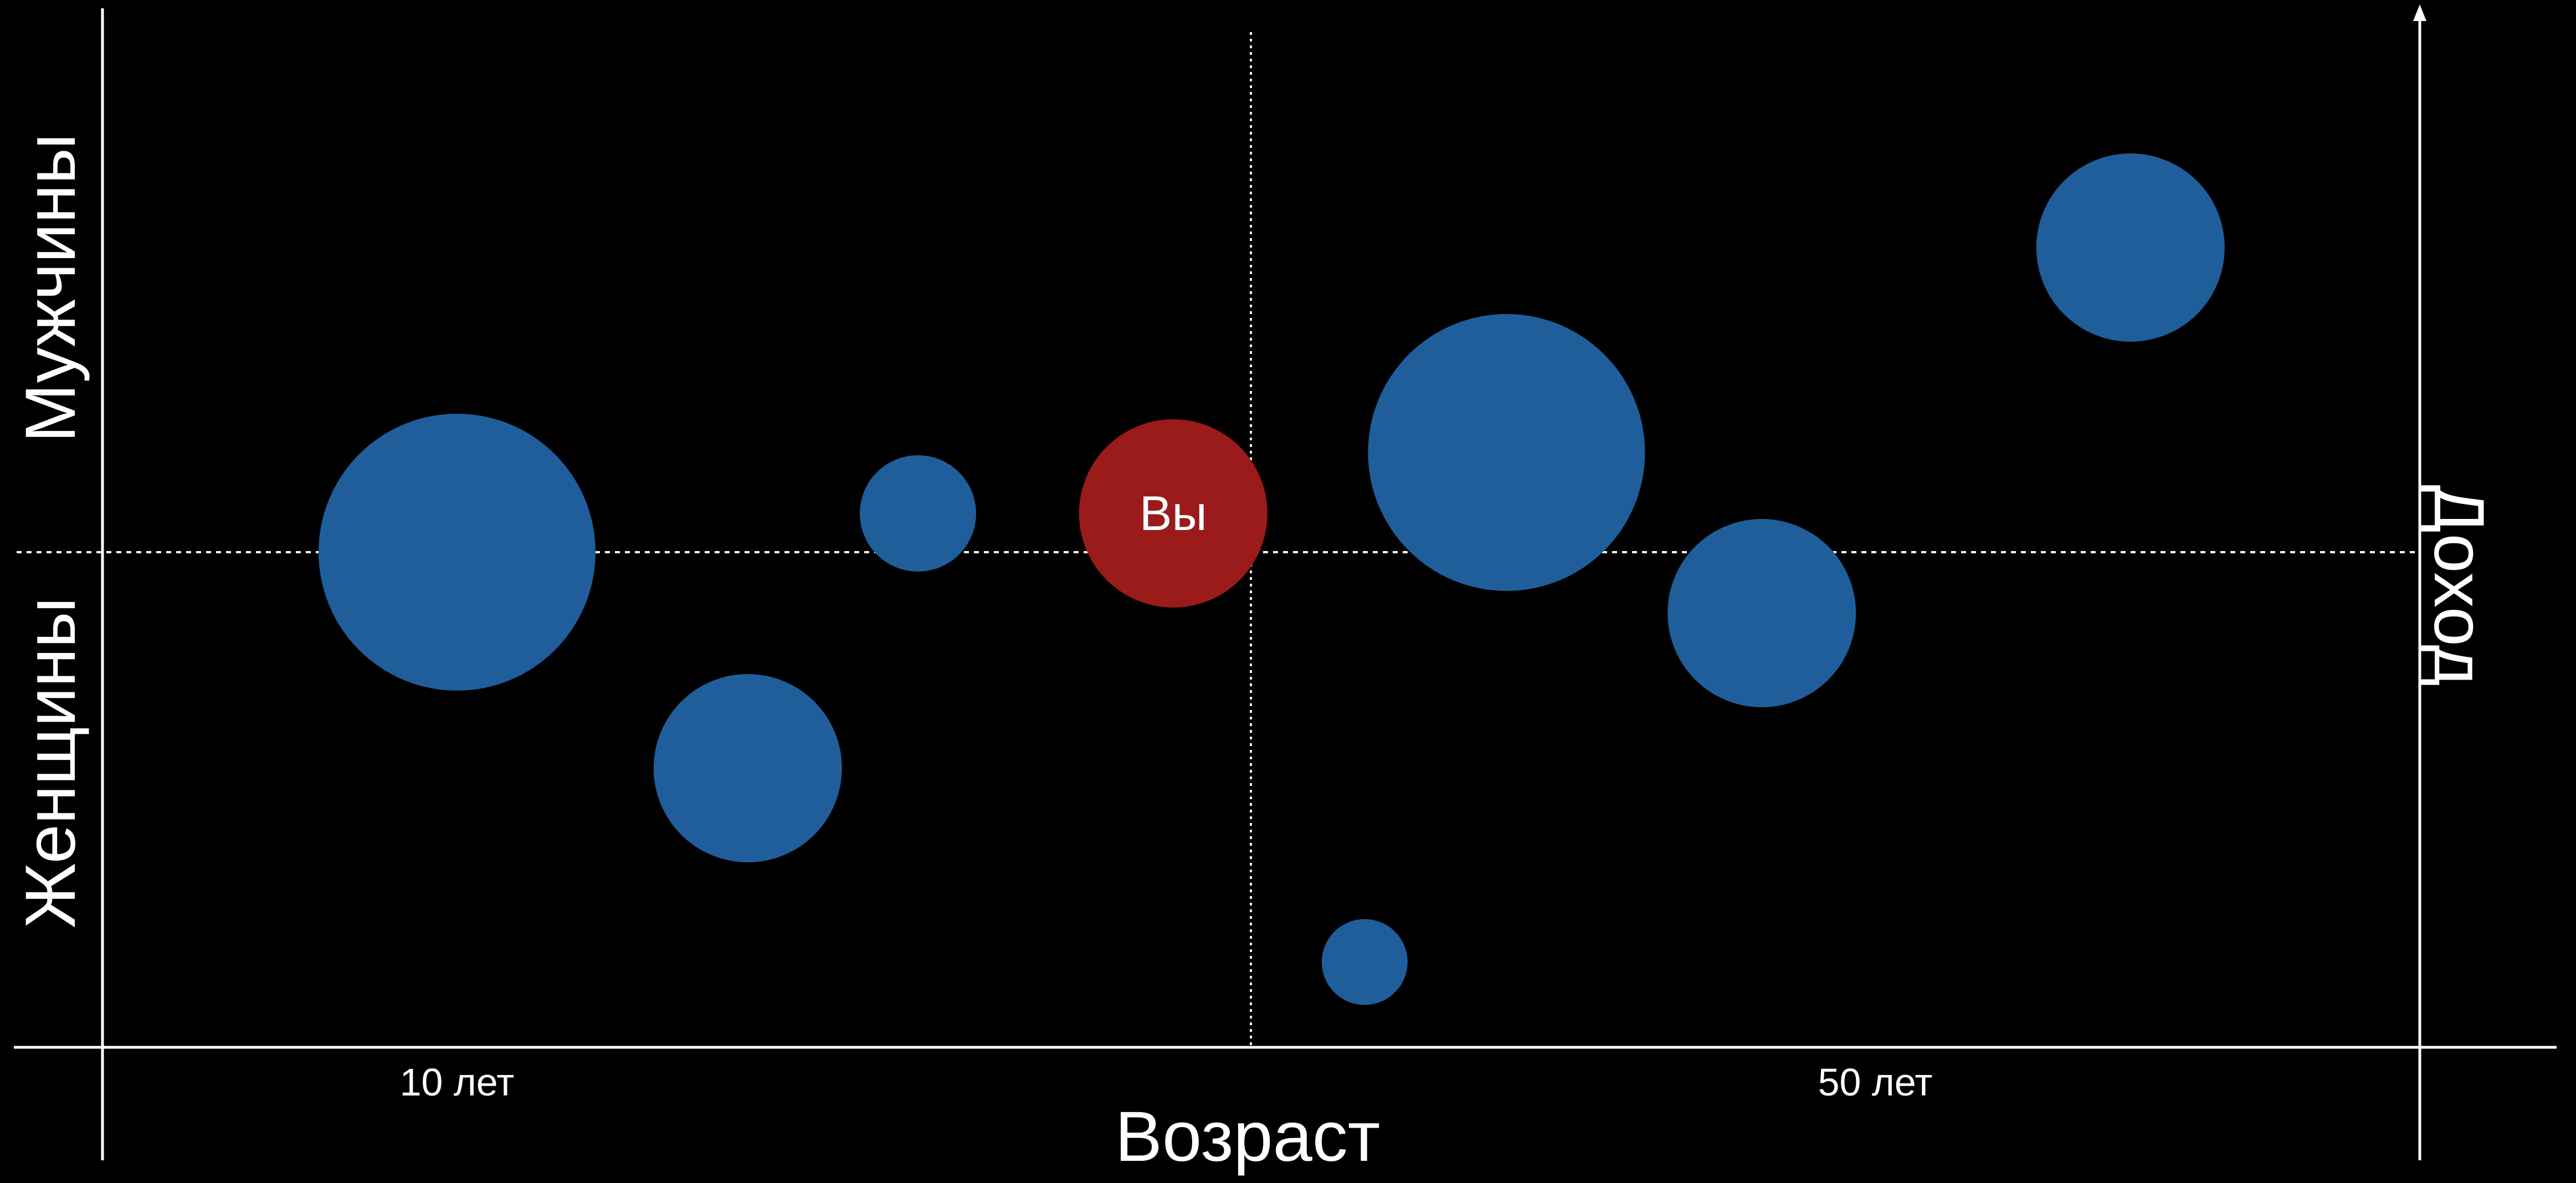 This screenshot has height=1183, width=2576. I want to click on x-axis-label: Возраст, so click(1248, 1136).